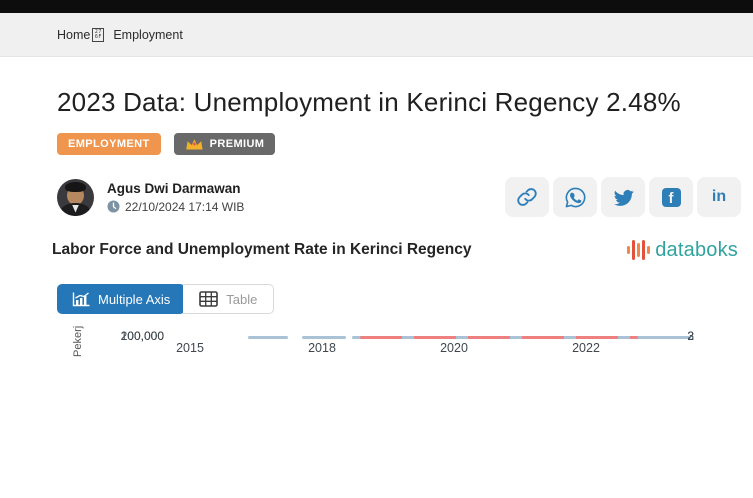  Describe the element at coordinates (190, 348) in the screenshot. I see `x-tick-2015: 2015` at that location.